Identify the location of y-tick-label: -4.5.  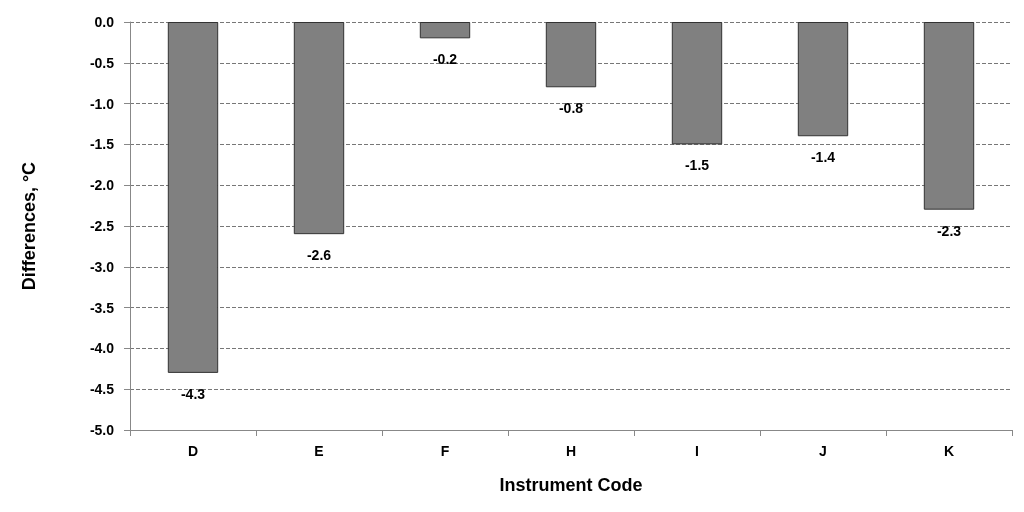
(102, 389).